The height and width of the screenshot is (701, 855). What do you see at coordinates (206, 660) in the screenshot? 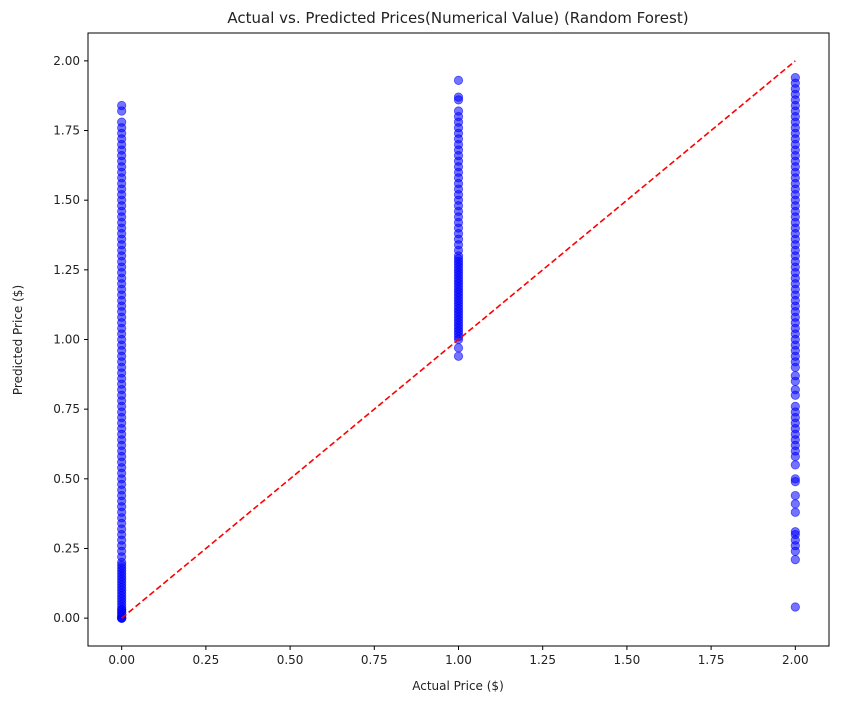
I see `x-tick-label: 0.25` at bounding box center [206, 660].